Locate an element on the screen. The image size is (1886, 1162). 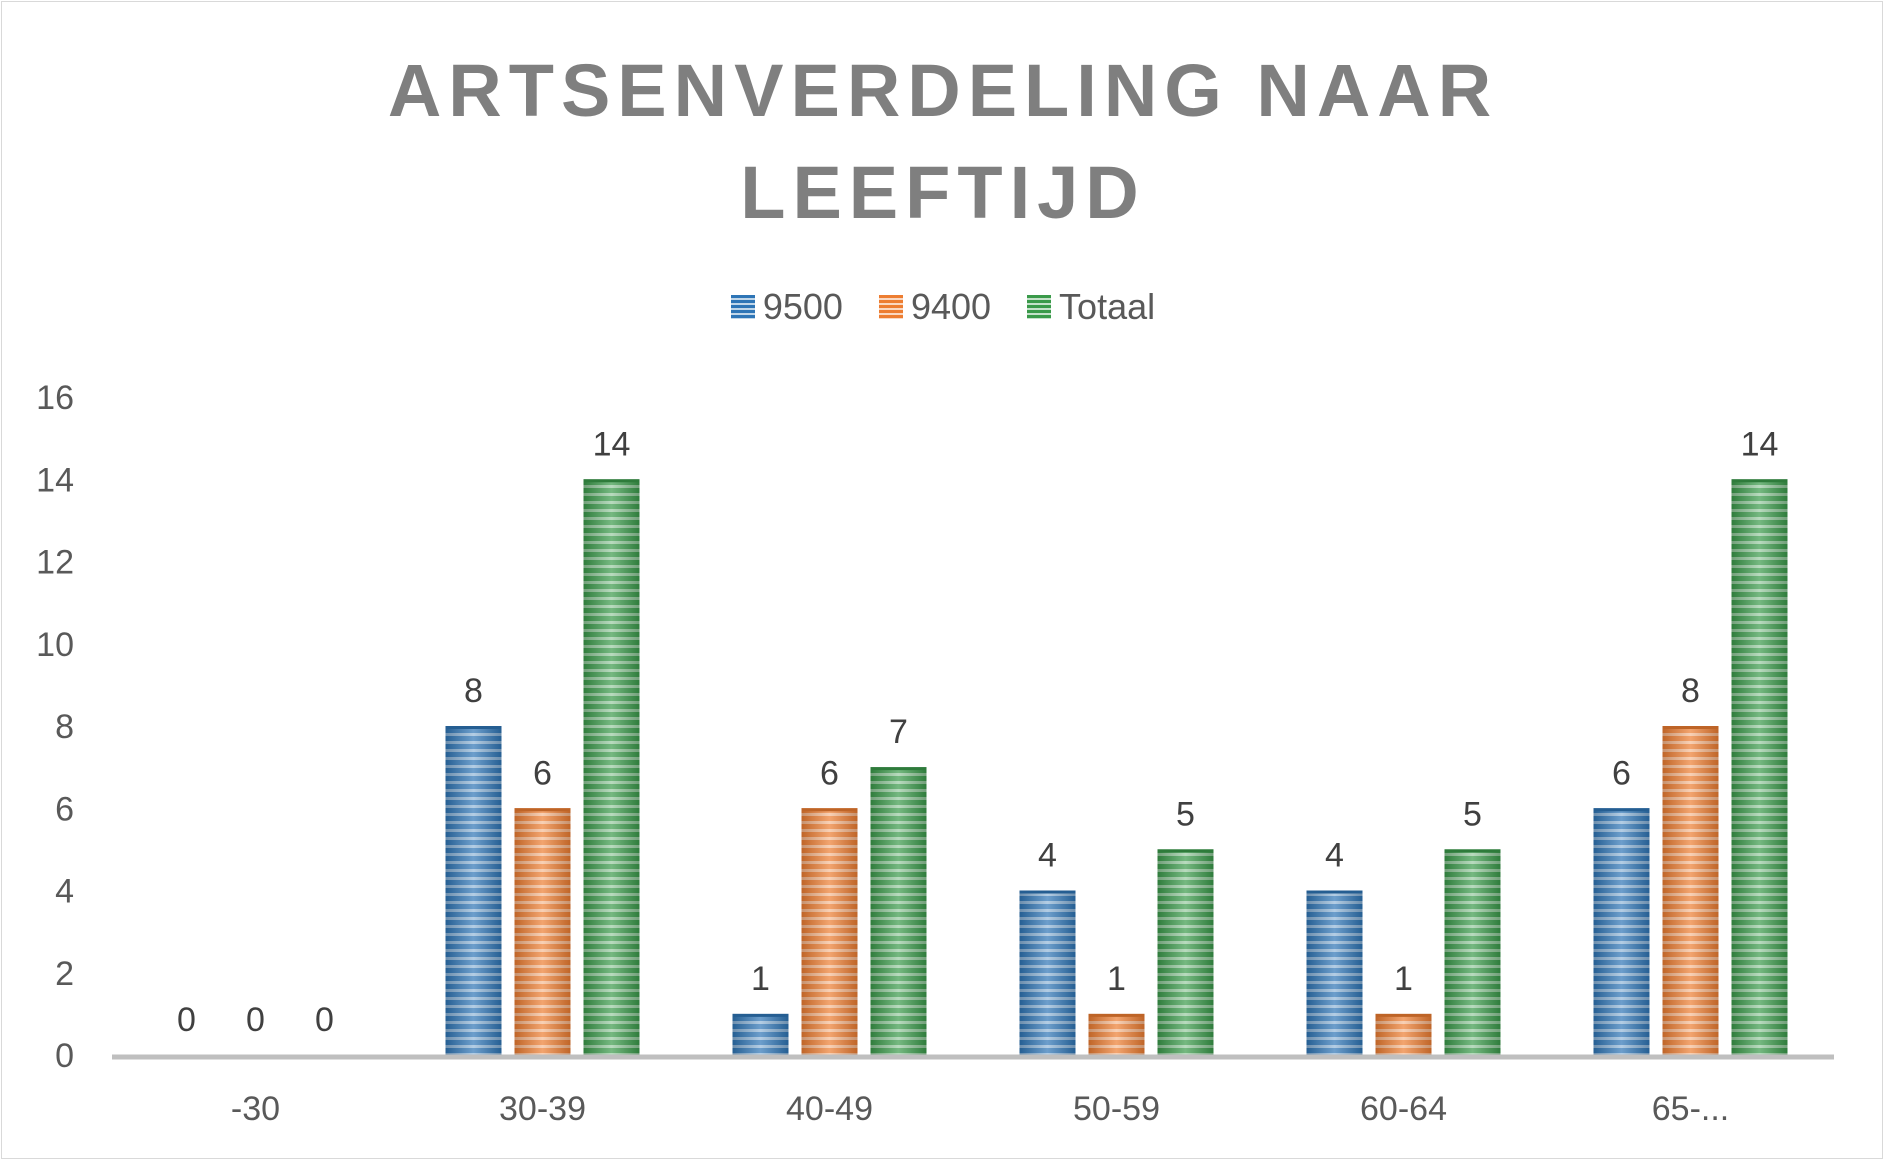
y-tick-label: 10 is located at coordinates (55, 645).